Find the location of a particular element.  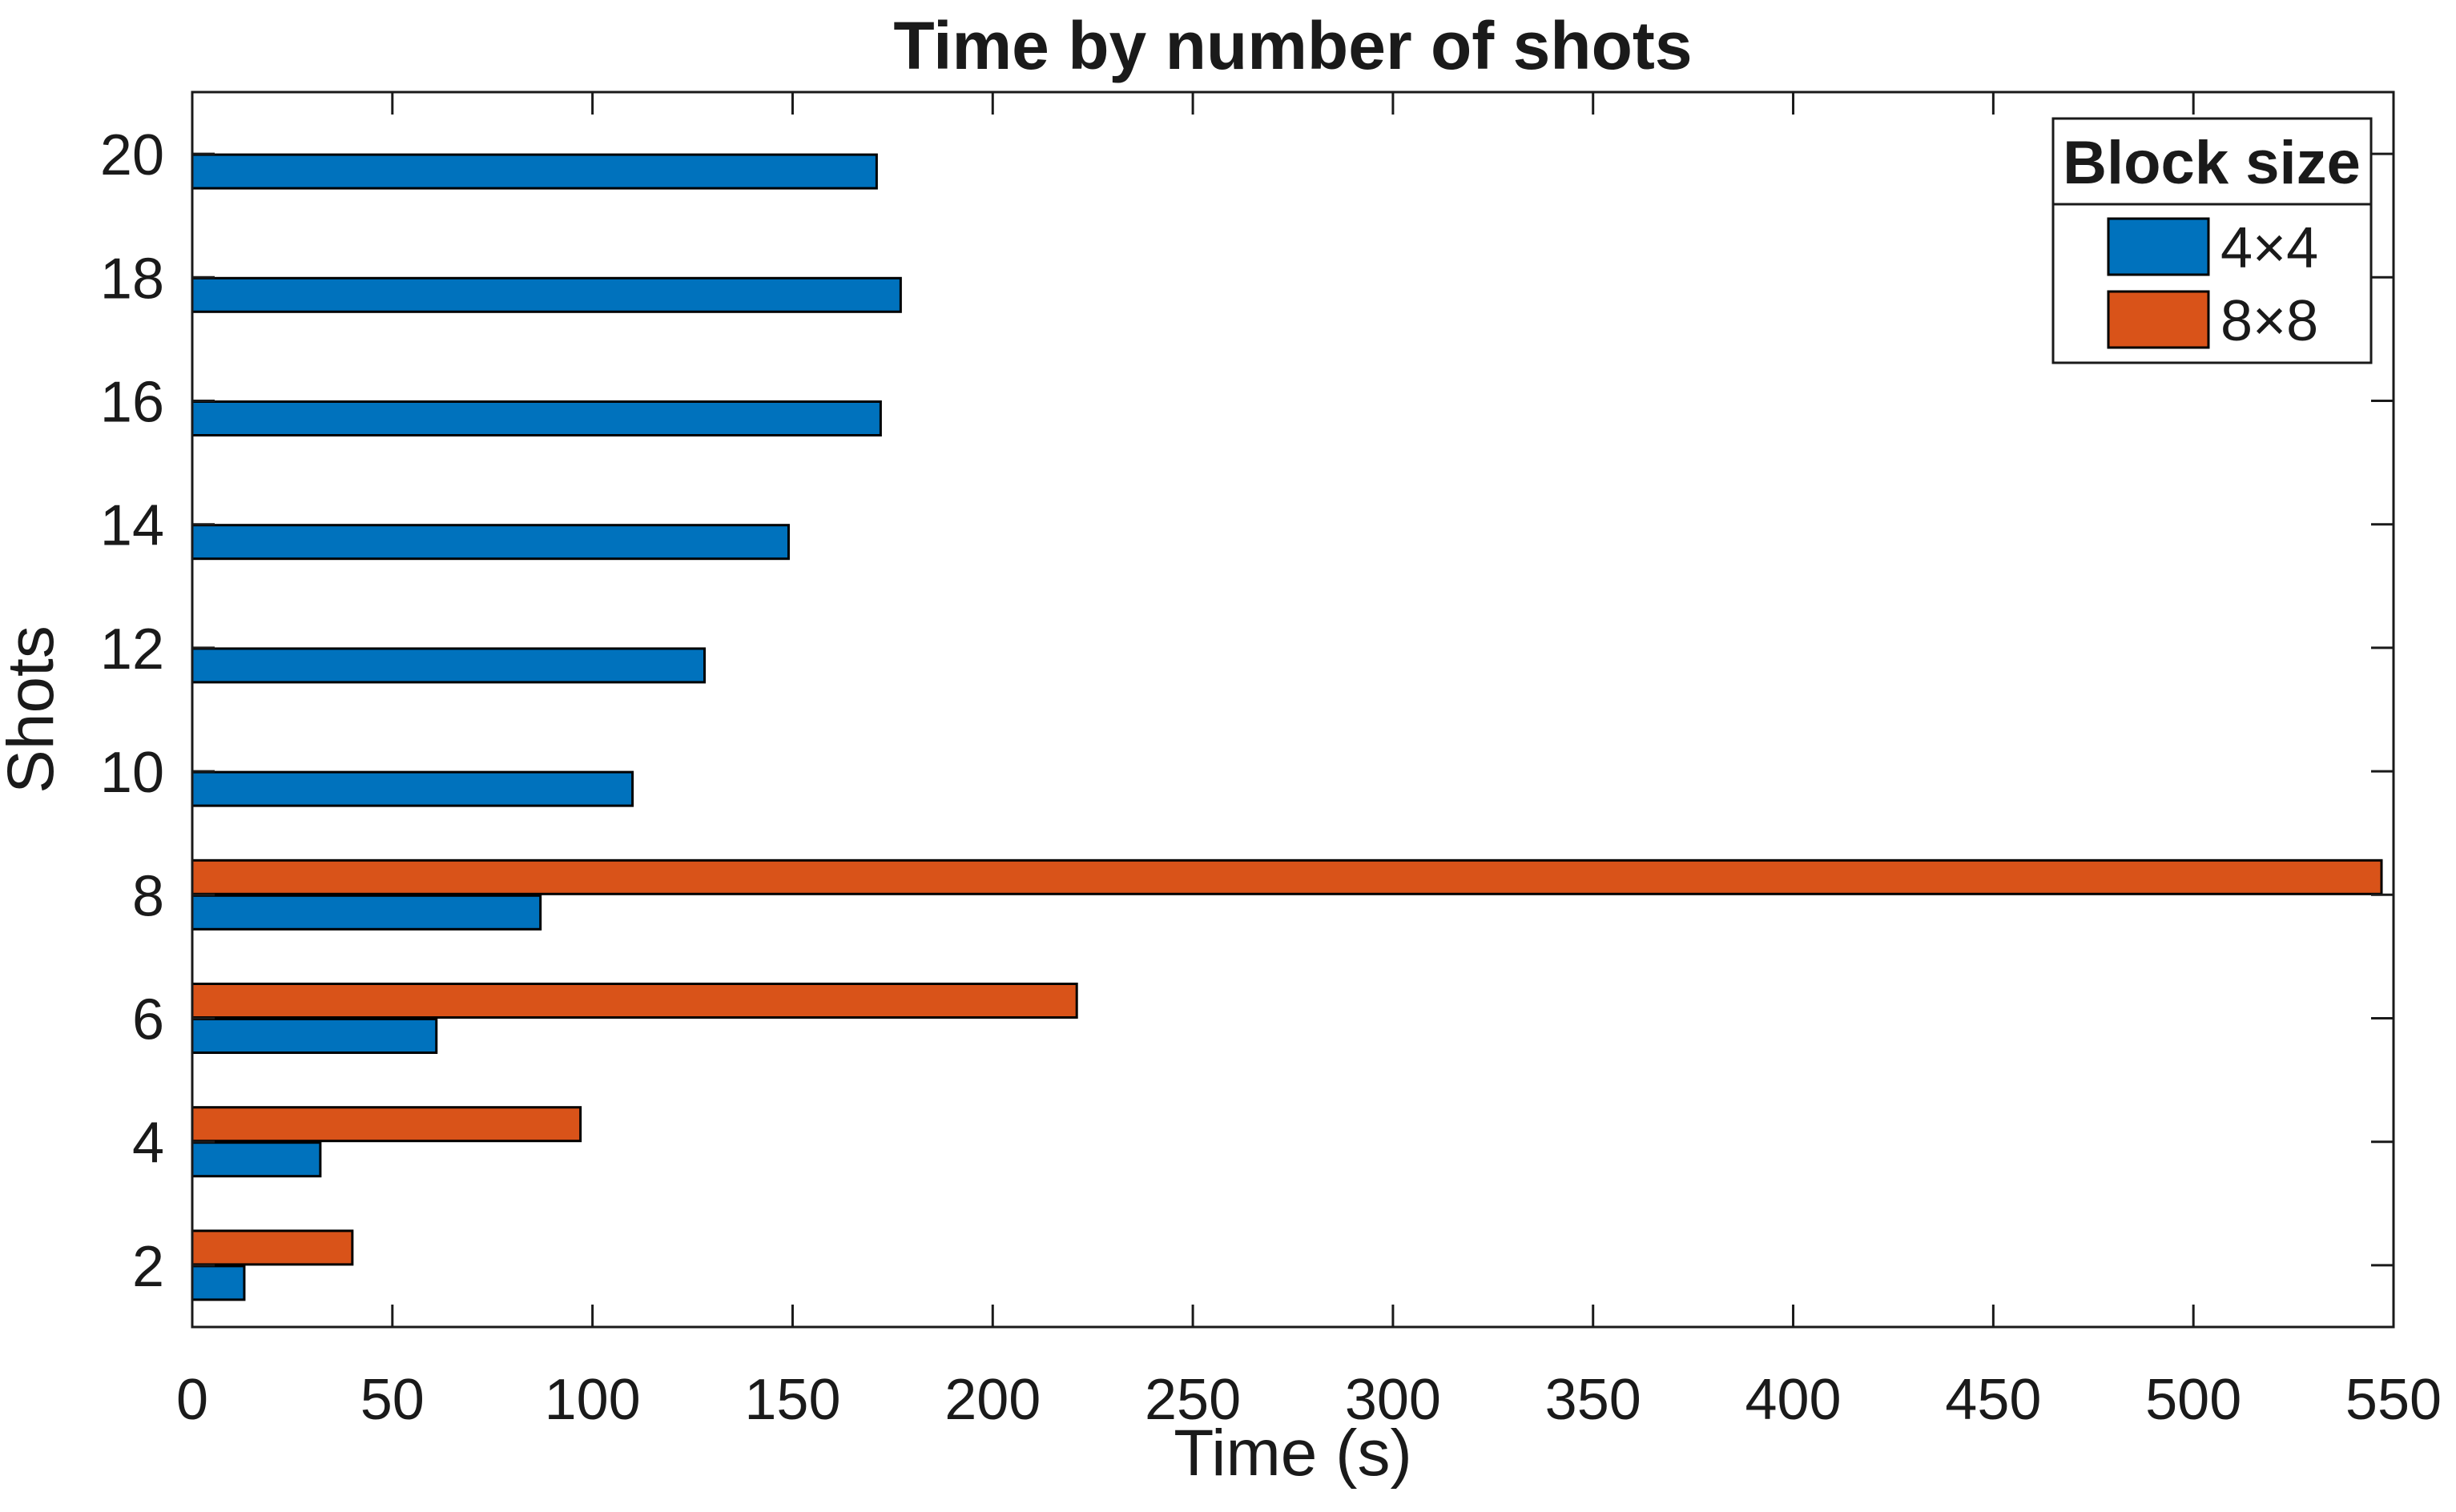

y-tick-label: 10 is located at coordinates (132, 773).